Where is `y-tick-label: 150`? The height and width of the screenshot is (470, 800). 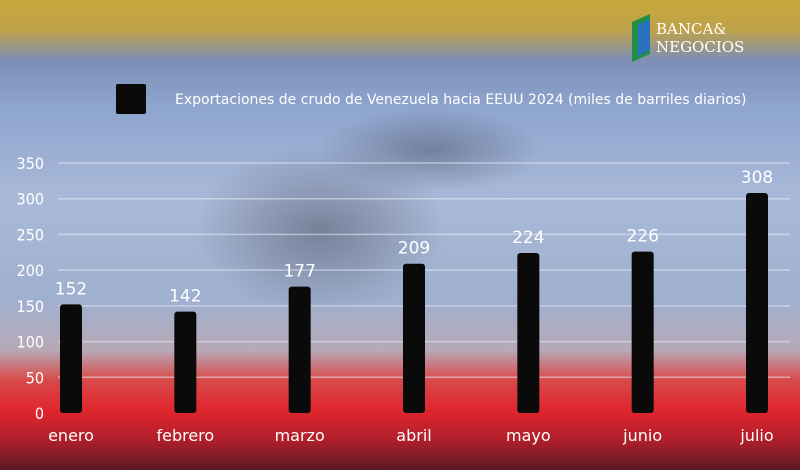
y-tick-label: 150 is located at coordinates (30, 306).